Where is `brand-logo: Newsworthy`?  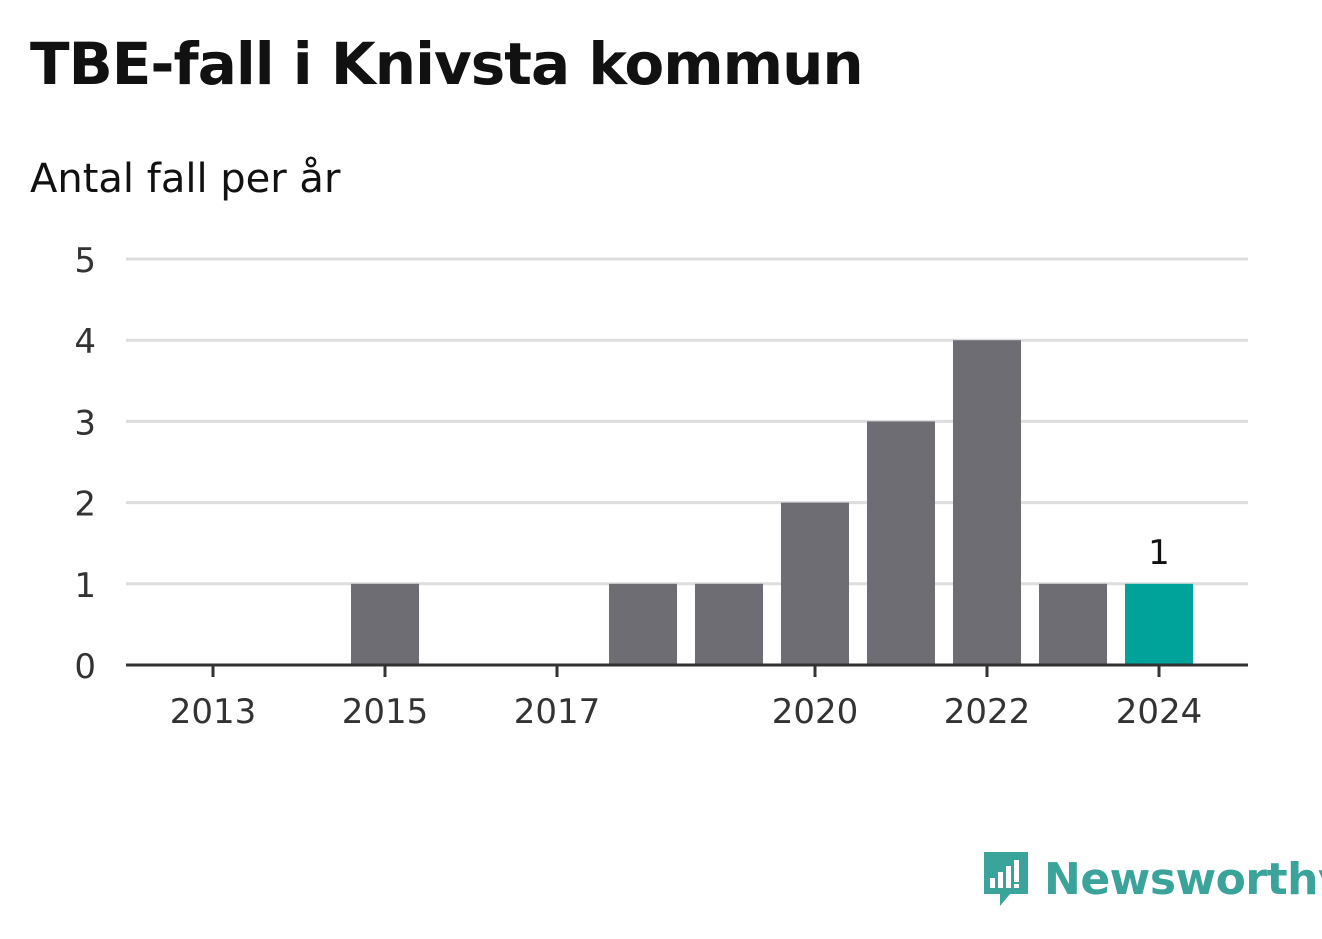
brand-logo: Newsworthy is located at coordinates (1151, 879).